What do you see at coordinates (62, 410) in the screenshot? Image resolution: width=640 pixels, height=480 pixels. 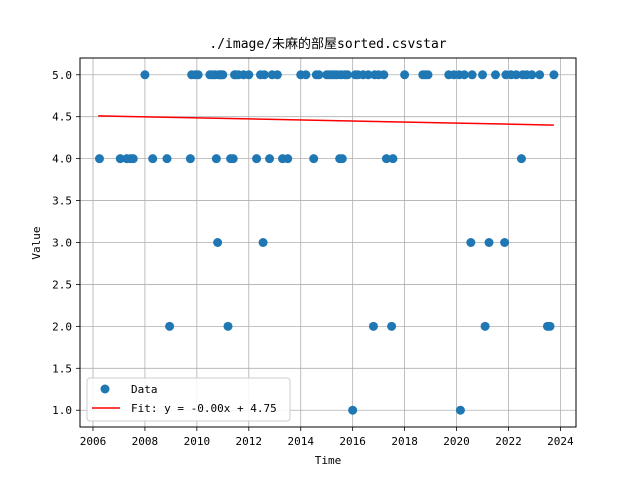 I see `y-tick-label: 1.0` at bounding box center [62, 410].